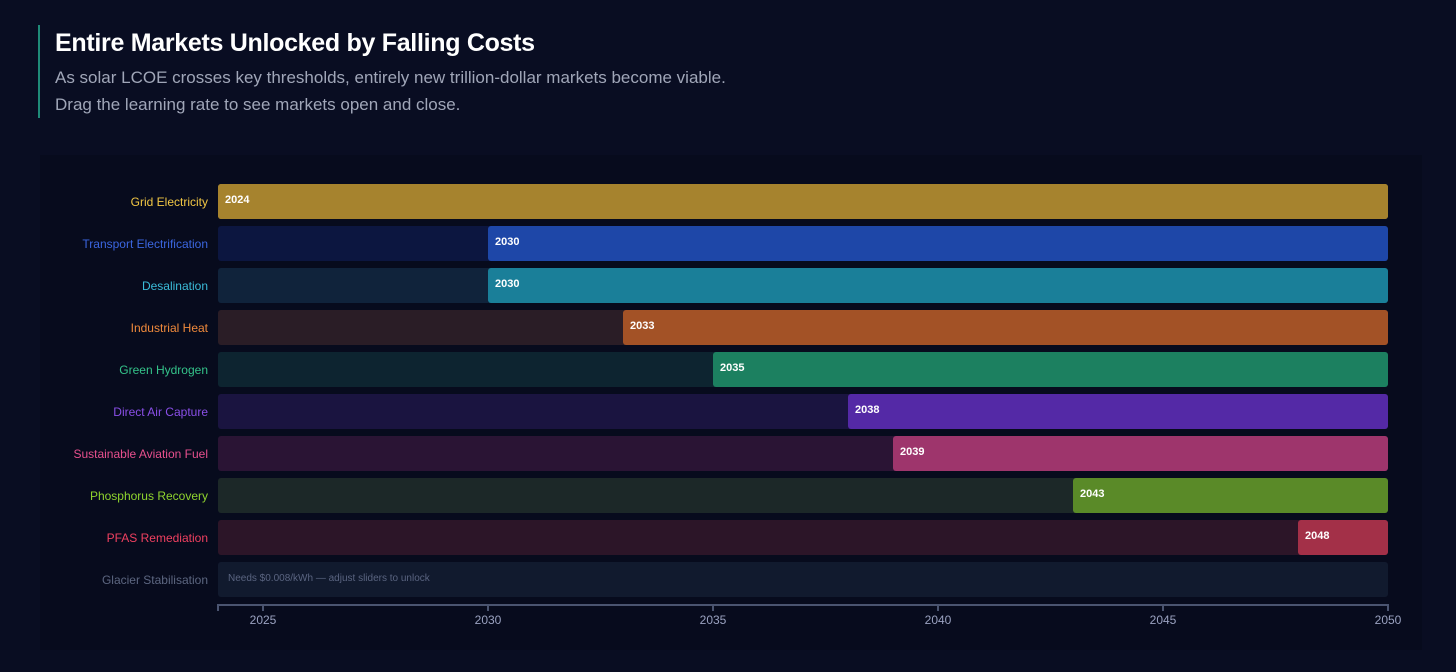  I want to click on category-label: Glacier Stabilisation, so click(154, 580).